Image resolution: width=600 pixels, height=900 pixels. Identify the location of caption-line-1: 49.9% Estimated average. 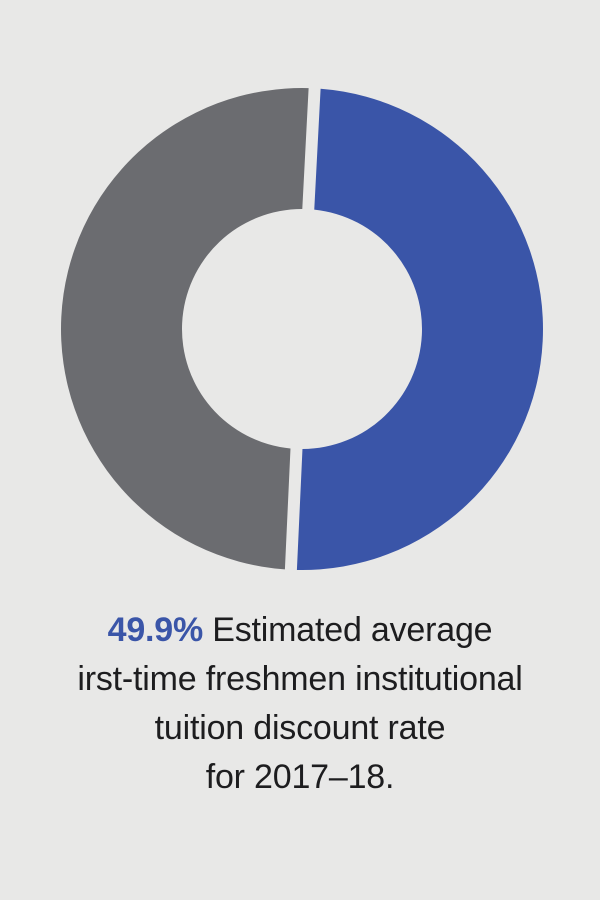
(300, 630).